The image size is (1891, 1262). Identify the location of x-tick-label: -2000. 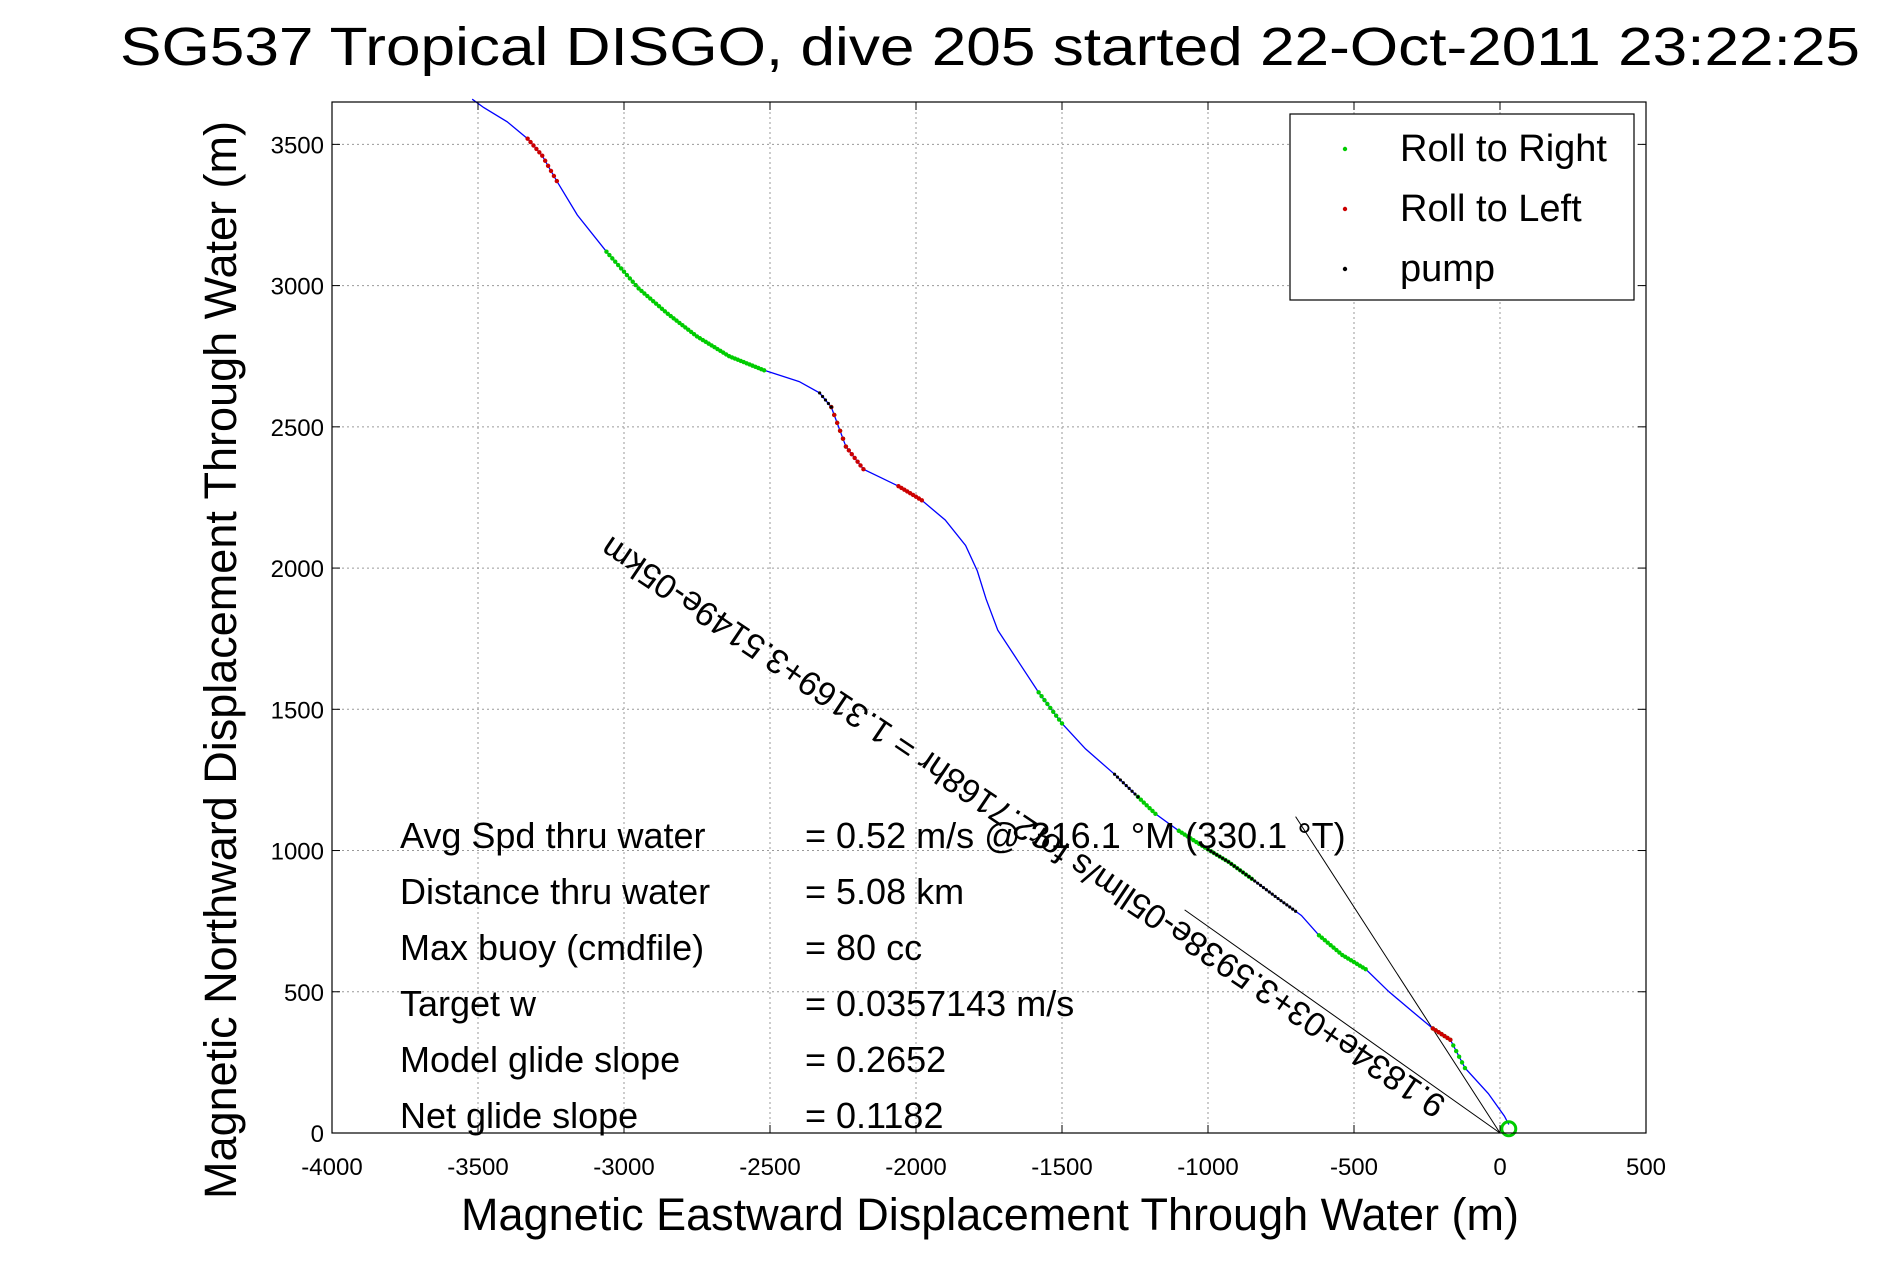
(915, 1167).